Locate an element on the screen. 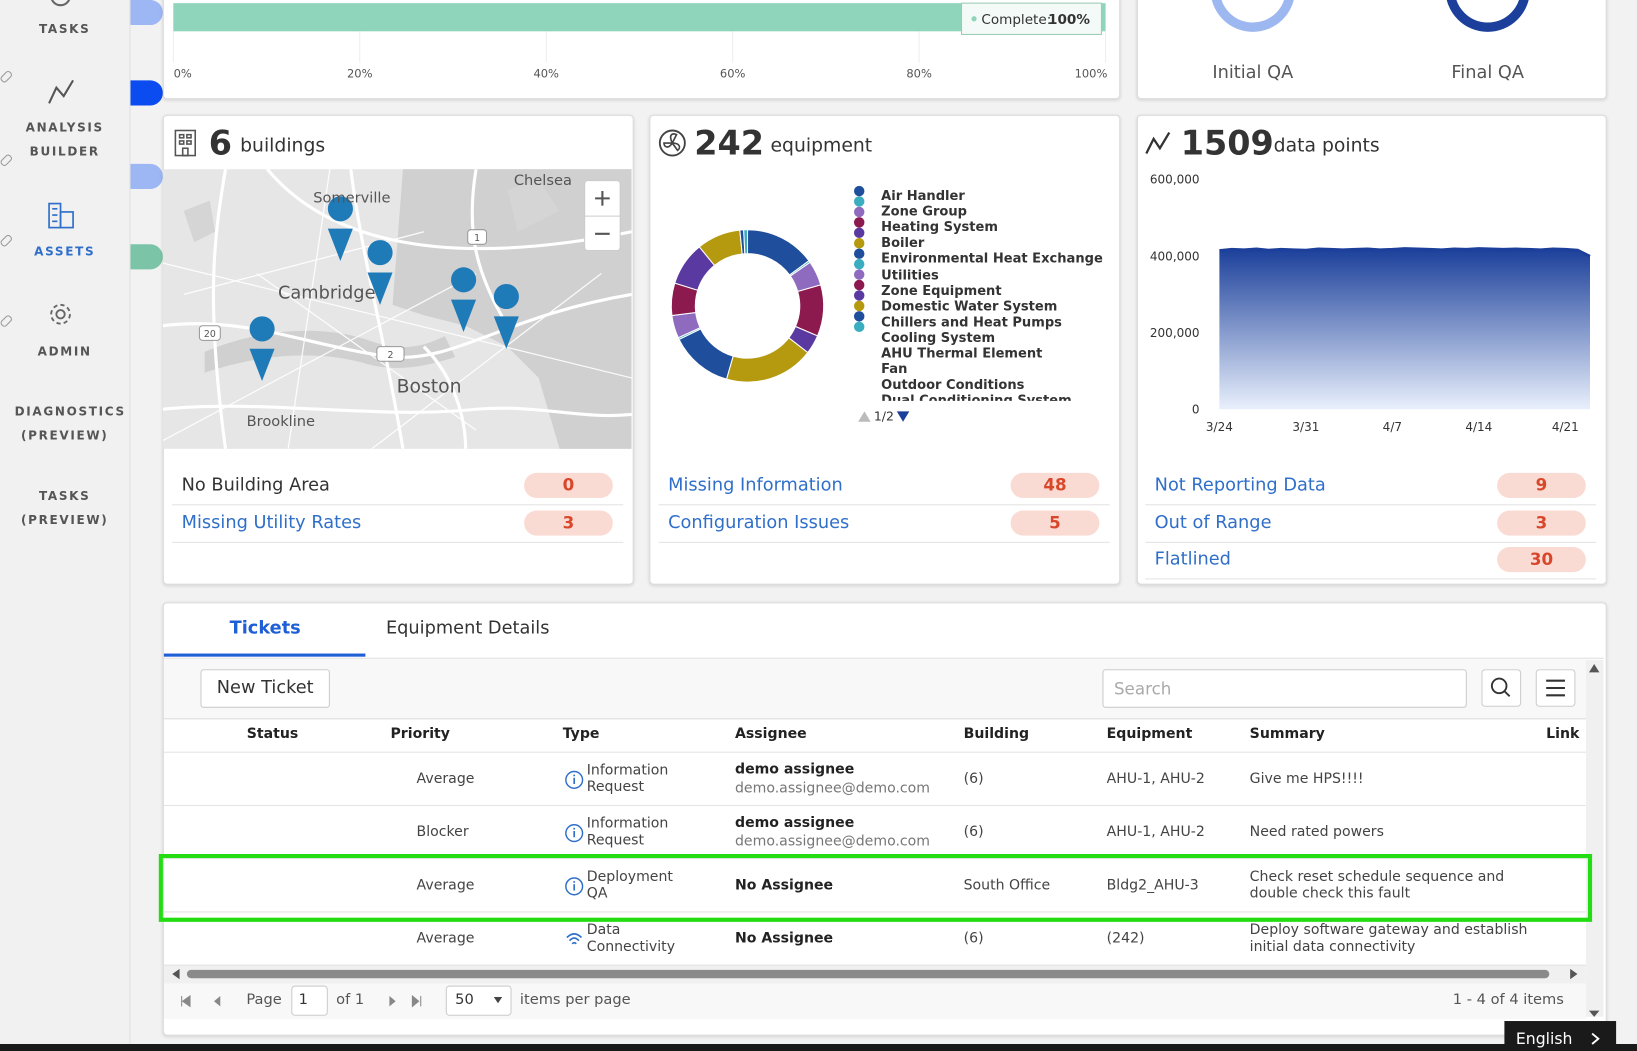 Image resolution: width=1637 pixels, height=1051 pixels. issue-label: Not Reporting Data is located at coordinates (1240, 485).